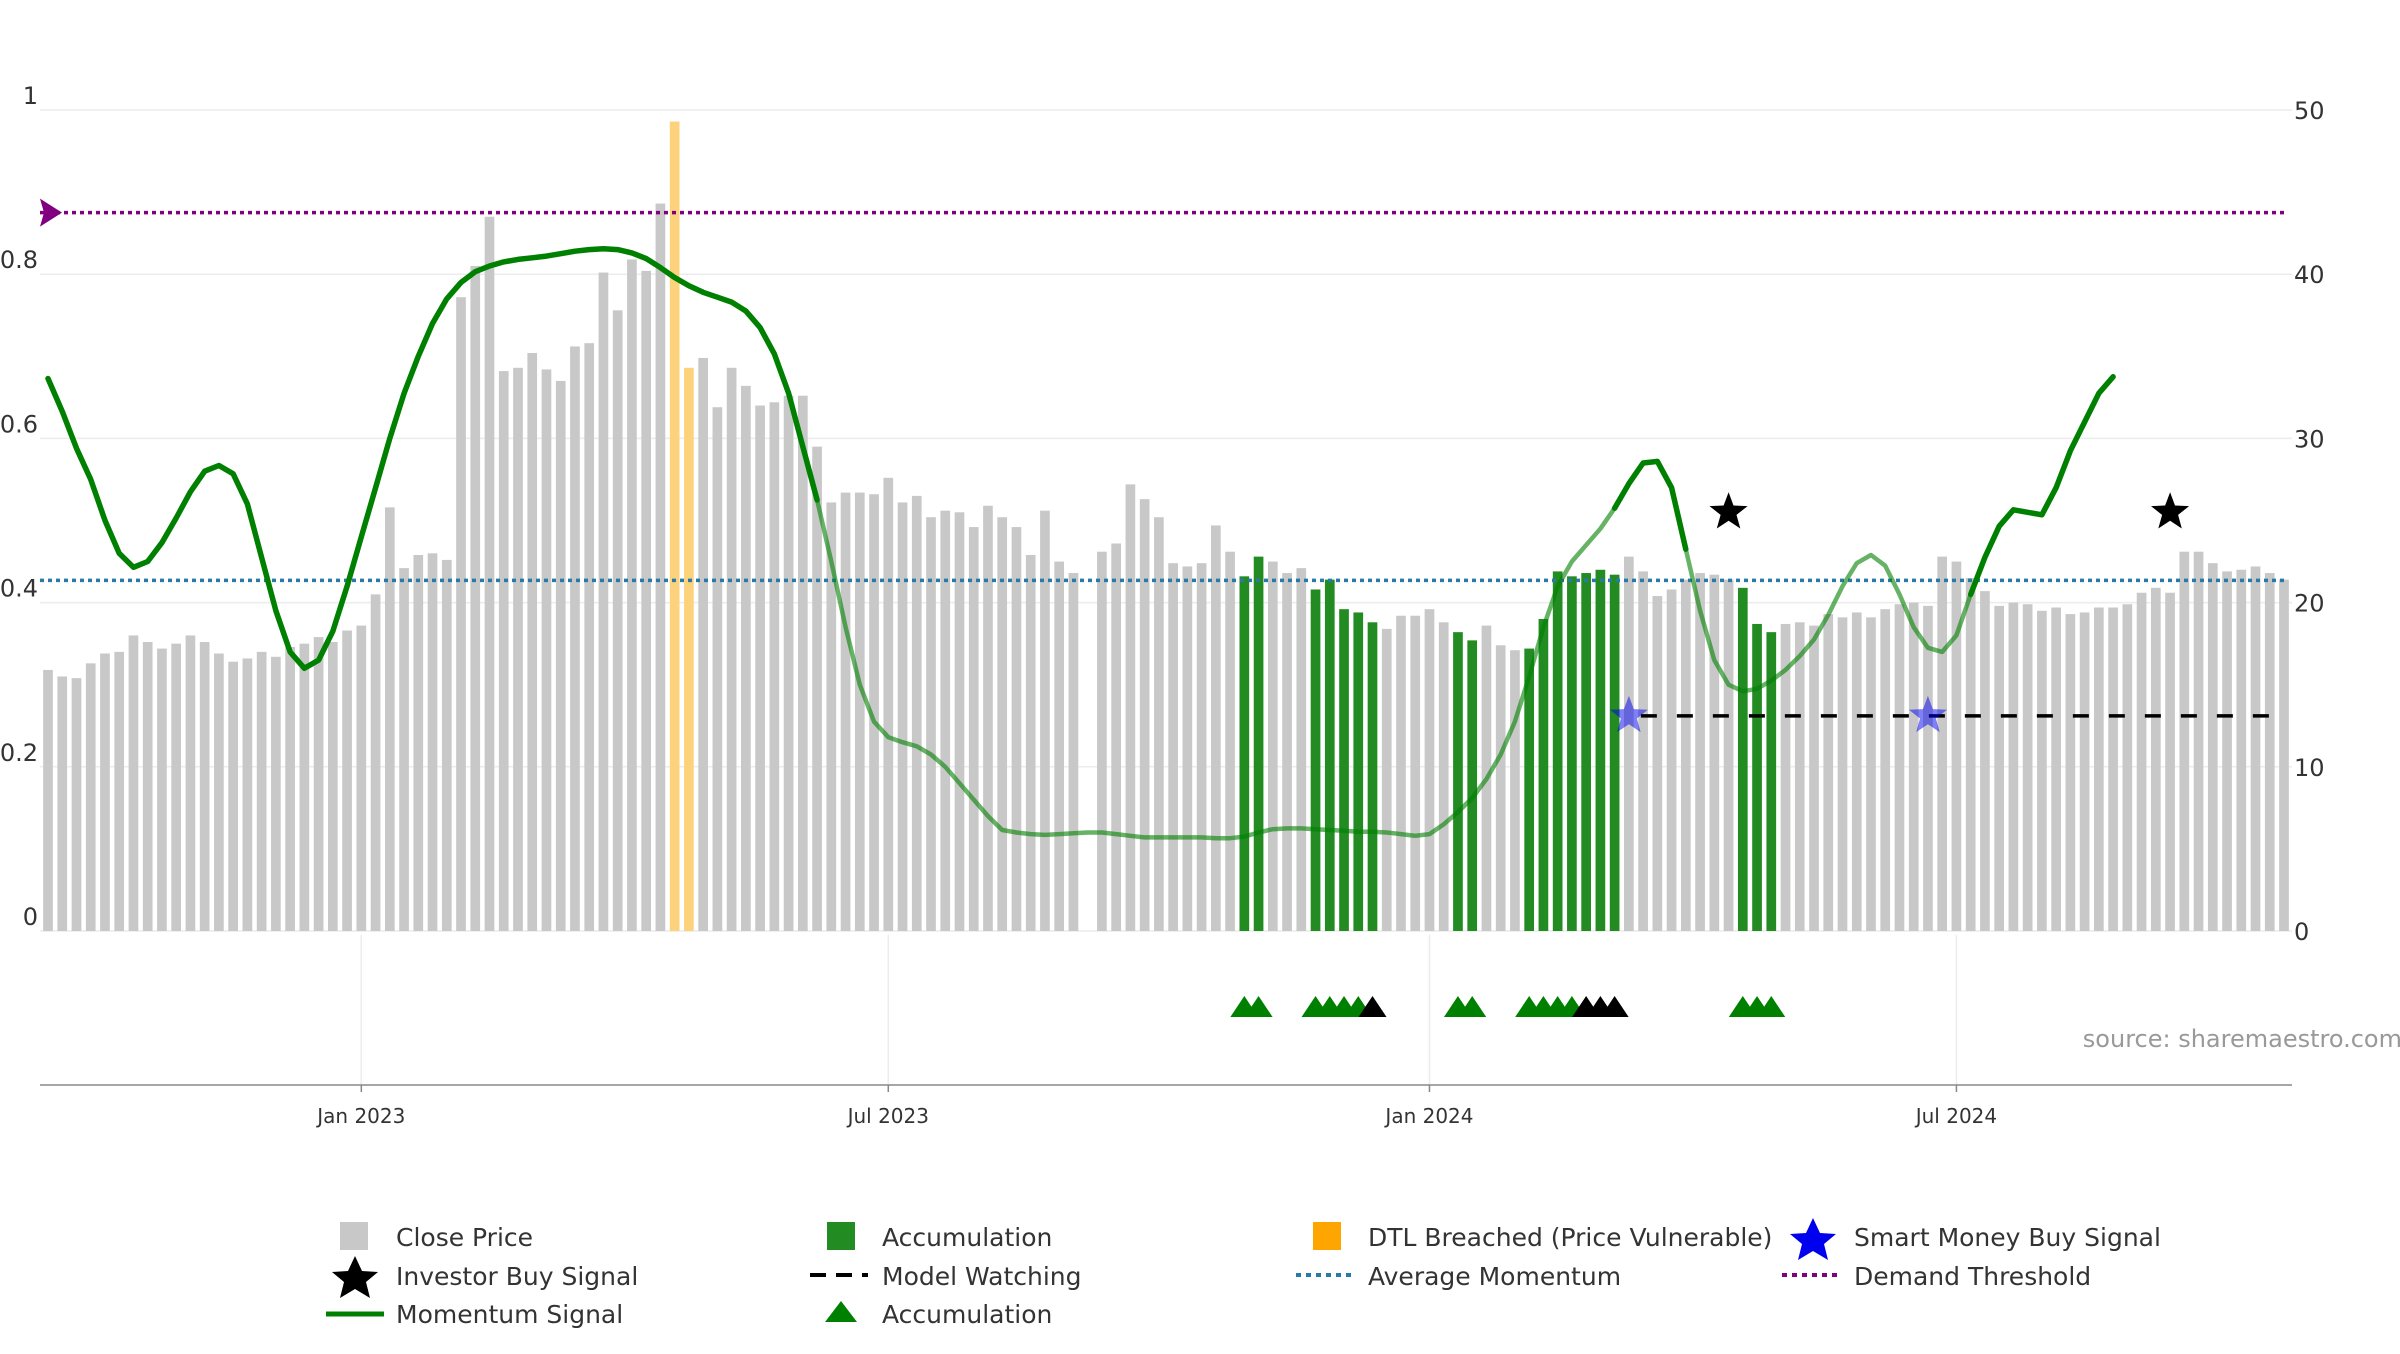 Image resolution: width=2400 pixels, height=1354 pixels. Describe the element at coordinates (1508, 1006) in the screenshot. I see `accumulation-triangles` at that location.